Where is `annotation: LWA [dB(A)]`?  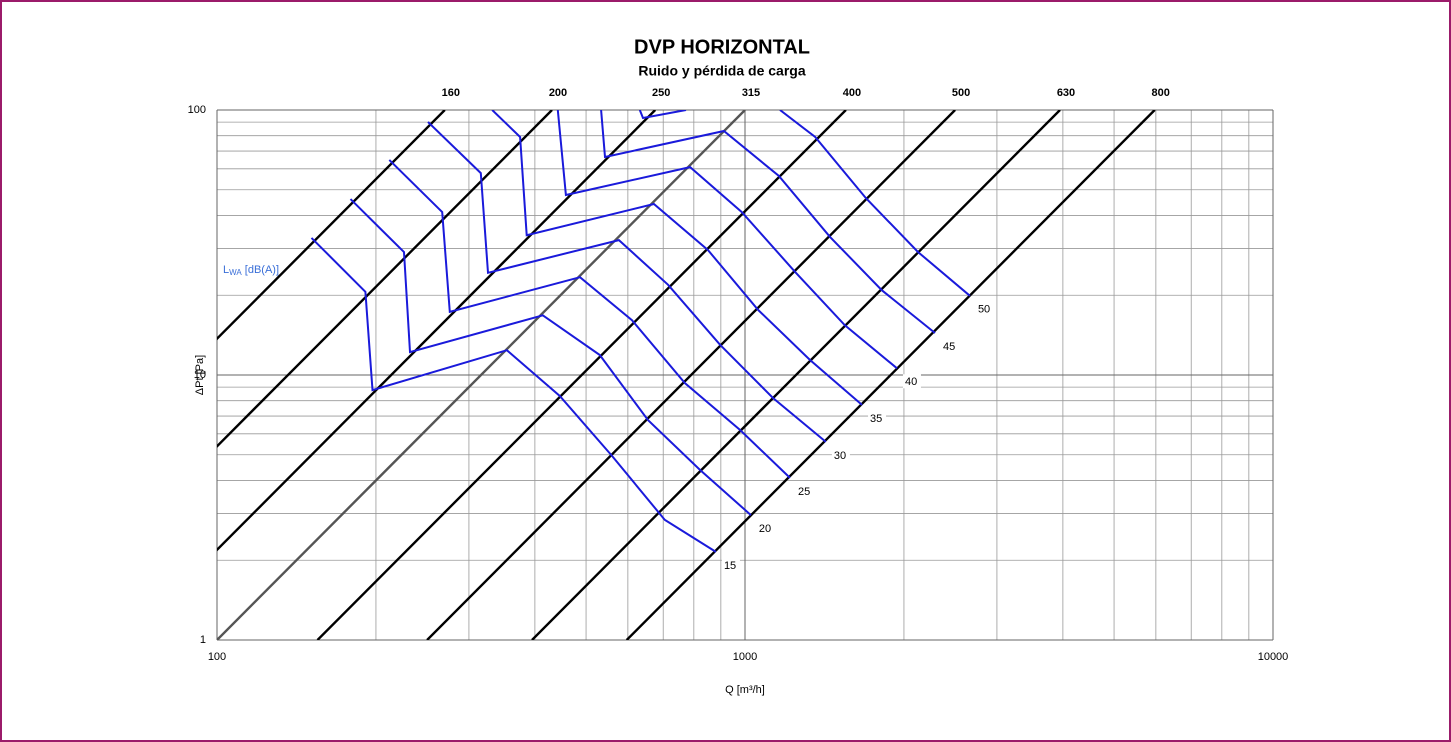 annotation: LWA [dB(A)] is located at coordinates (251, 270).